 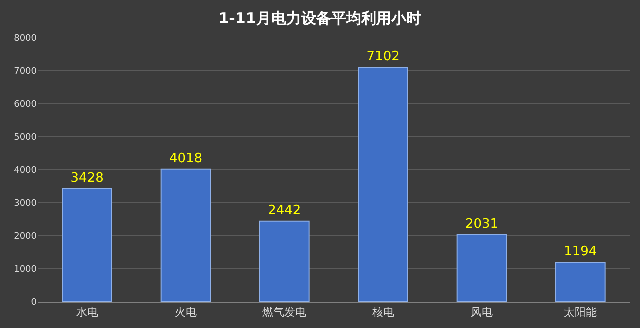 I want to click on y-tick-label: 6000, so click(x=26, y=105).